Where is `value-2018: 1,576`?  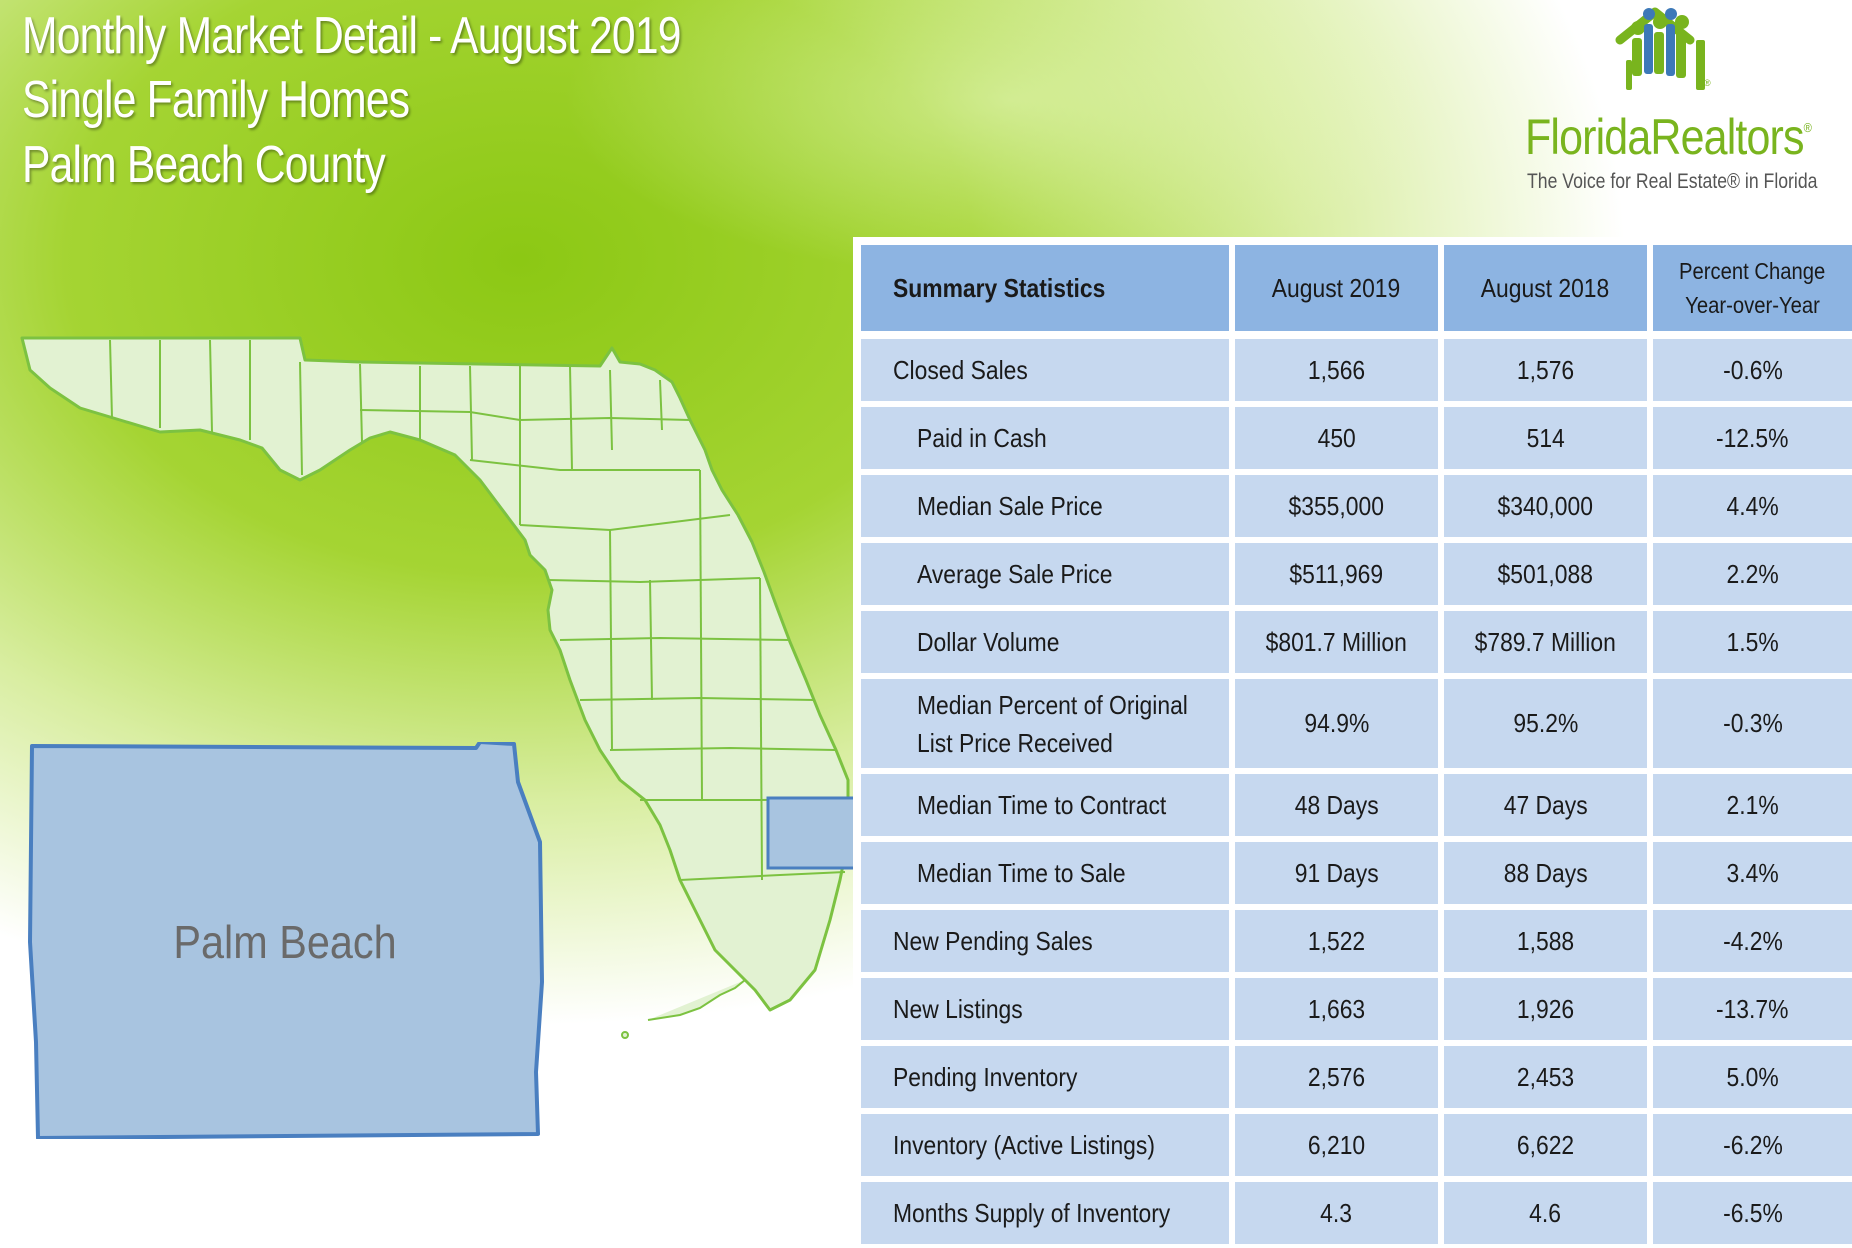
value-2018: 1,576 is located at coordinates (1545, 370).